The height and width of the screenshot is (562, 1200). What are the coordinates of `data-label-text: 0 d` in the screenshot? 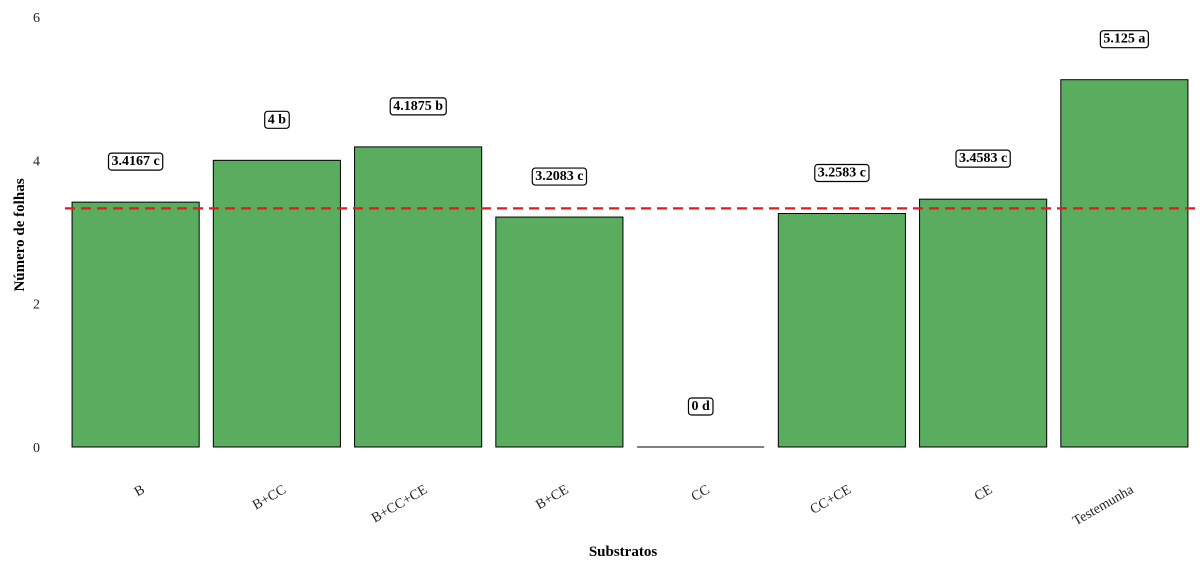 It's located at (700, 406).